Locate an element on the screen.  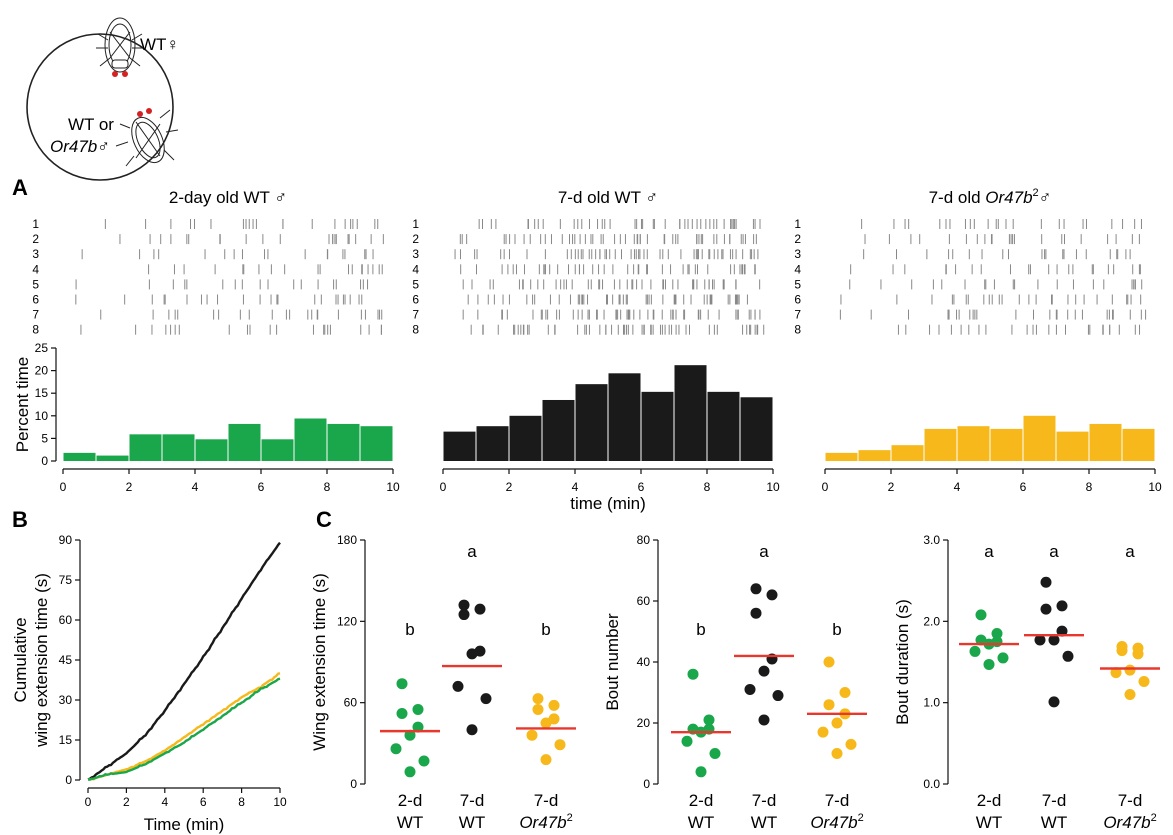
y-tick-label: 80 is located at coordinates (644, 540).